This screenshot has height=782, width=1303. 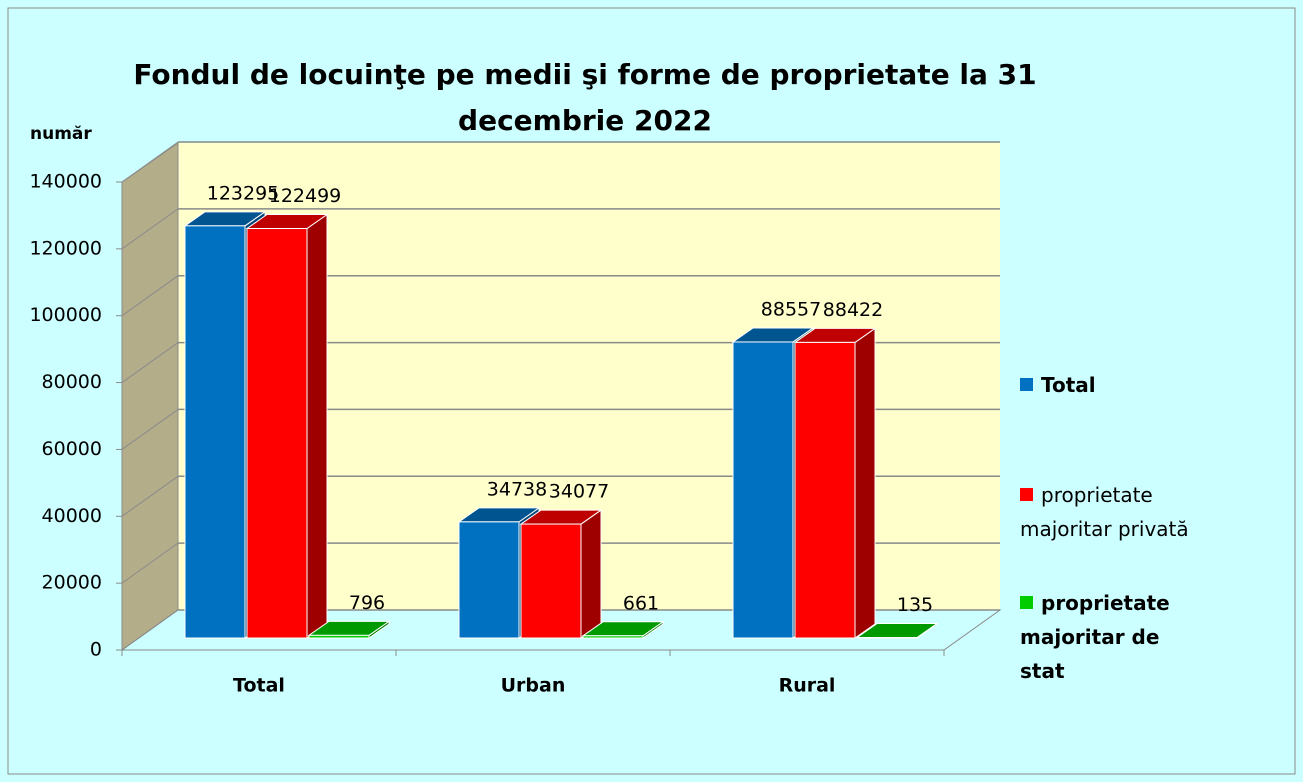 I want to click on data-label: 661, so click(x=641, y=603).